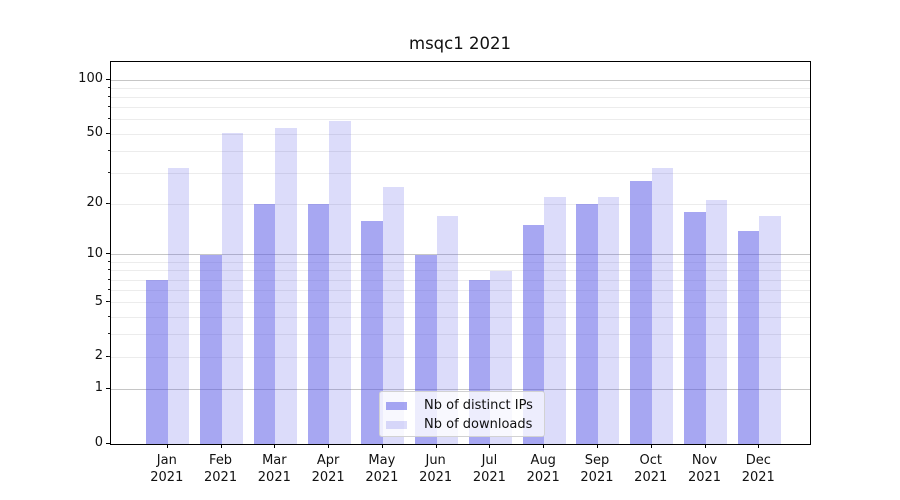  Describe the element at coordinates (396, 405) in the screenshot. I see `legend-swatch-distinct-ips` at that location.